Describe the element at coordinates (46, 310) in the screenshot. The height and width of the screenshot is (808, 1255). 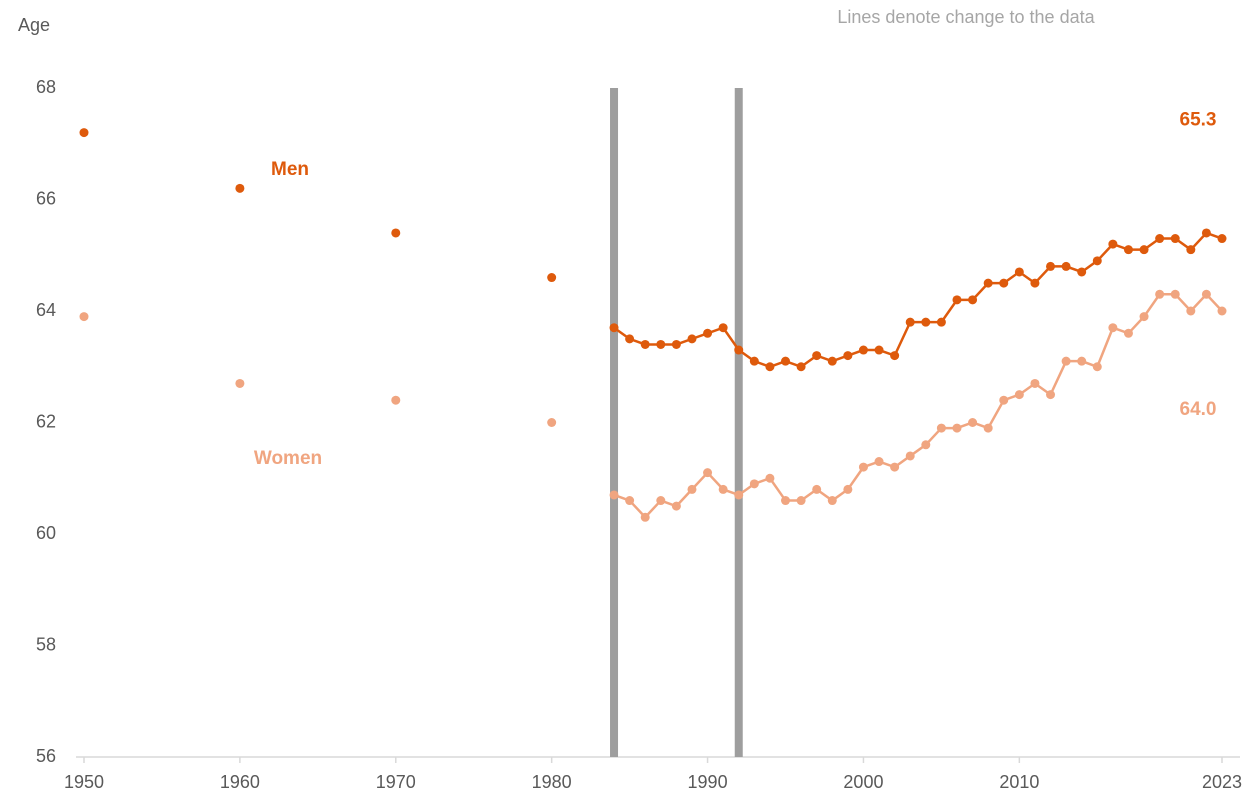
I see `y-tick-label: 64` at that location.